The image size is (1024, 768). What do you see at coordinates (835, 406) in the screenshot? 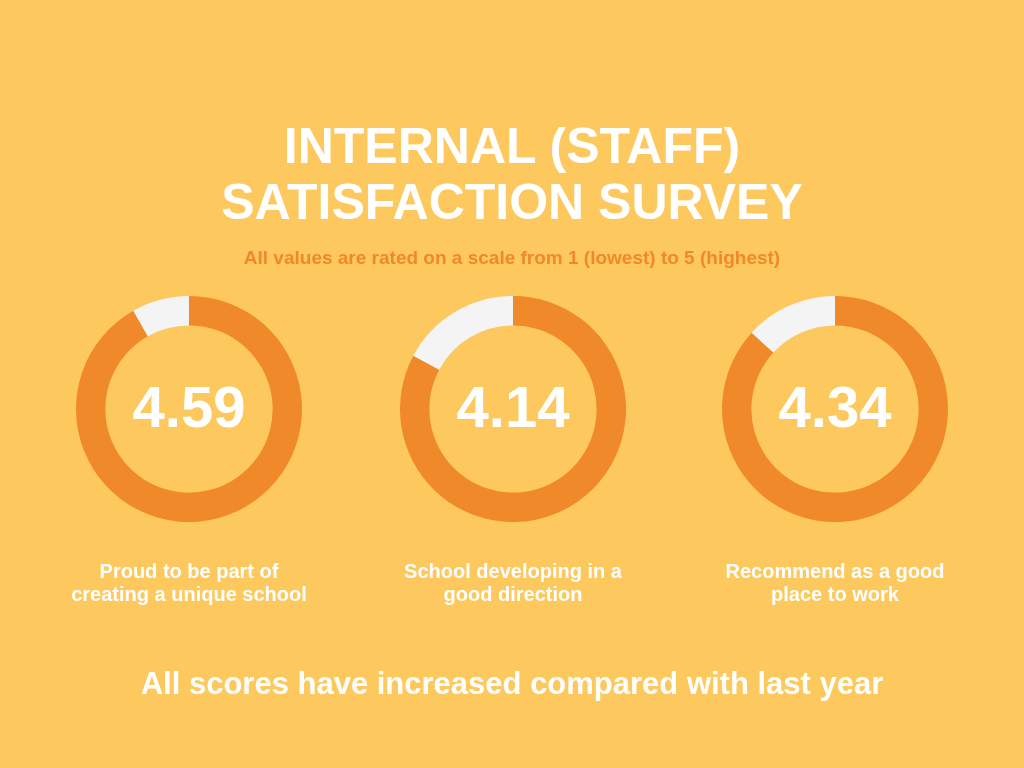
I see `data-label: 4.34` at bounding box center [835, 406].